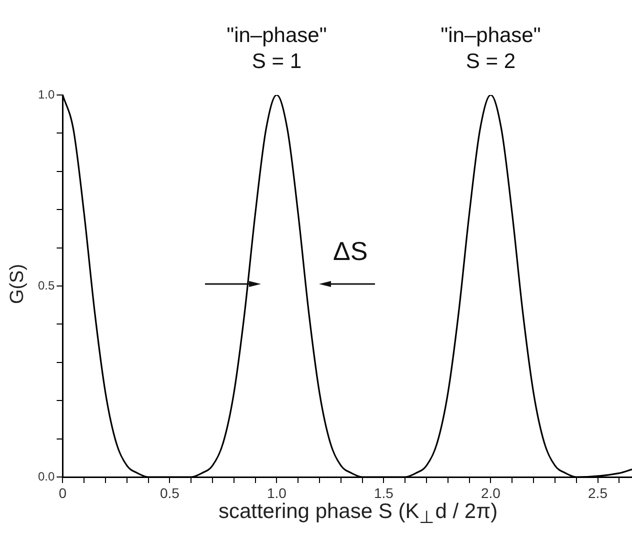 The width and height of the screenshot is (632, 533). Describe the element at coordinates (46, 94) in the screenshot. I see `y-tick-label: 1.0` at that location.